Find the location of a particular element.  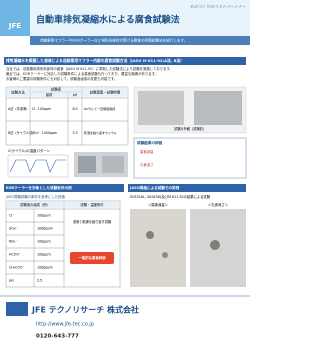

logo-band is located at coordinates (15, 18).